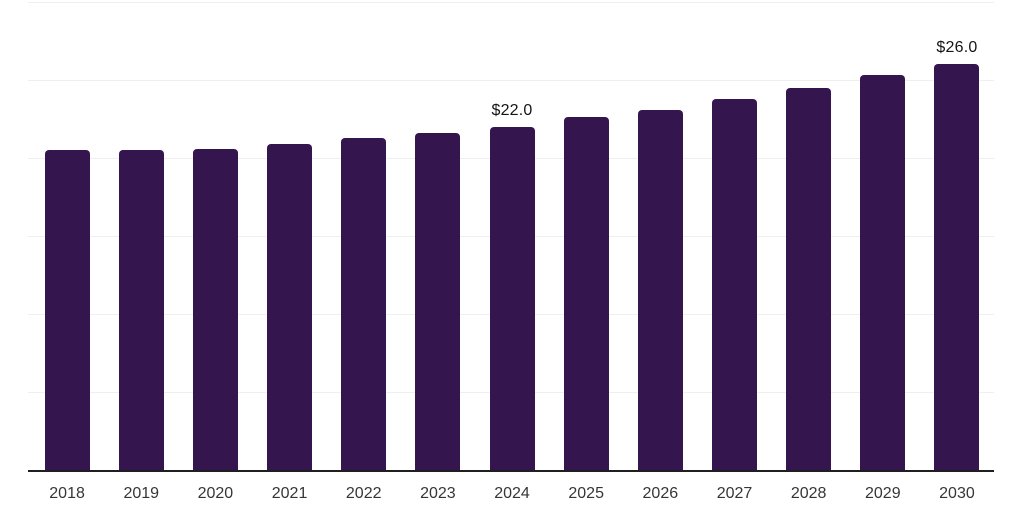  Describe the element at coordinates (883, 493) in the screenshot. I see `x-tick-label-2029: 2029` at that location.